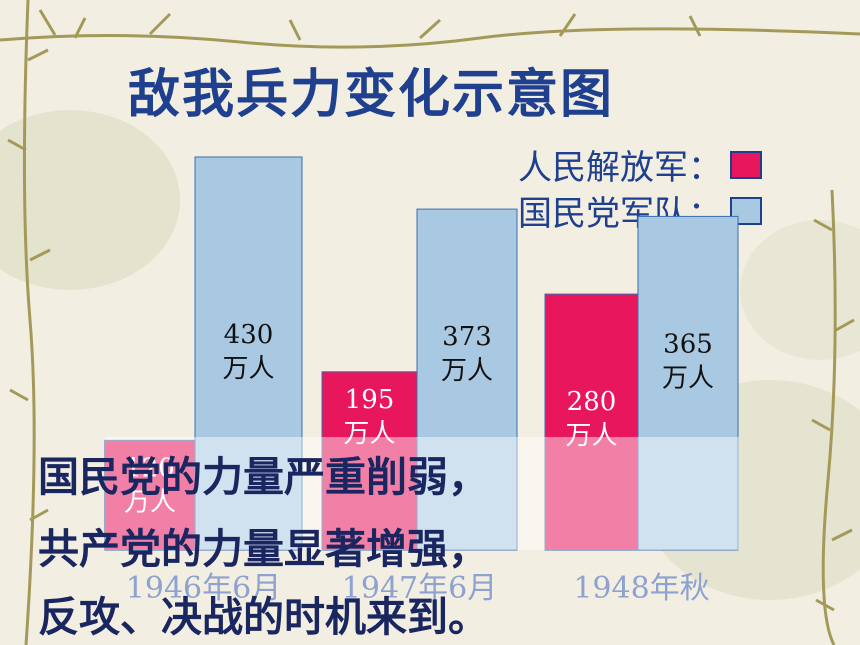 The width and height of the screenshot is (860, 645). What do you see at coordinates (419, 588) in the screenshot?
I see `x-tick-label-1: 1947年6月` at bounding box center [419, 588].